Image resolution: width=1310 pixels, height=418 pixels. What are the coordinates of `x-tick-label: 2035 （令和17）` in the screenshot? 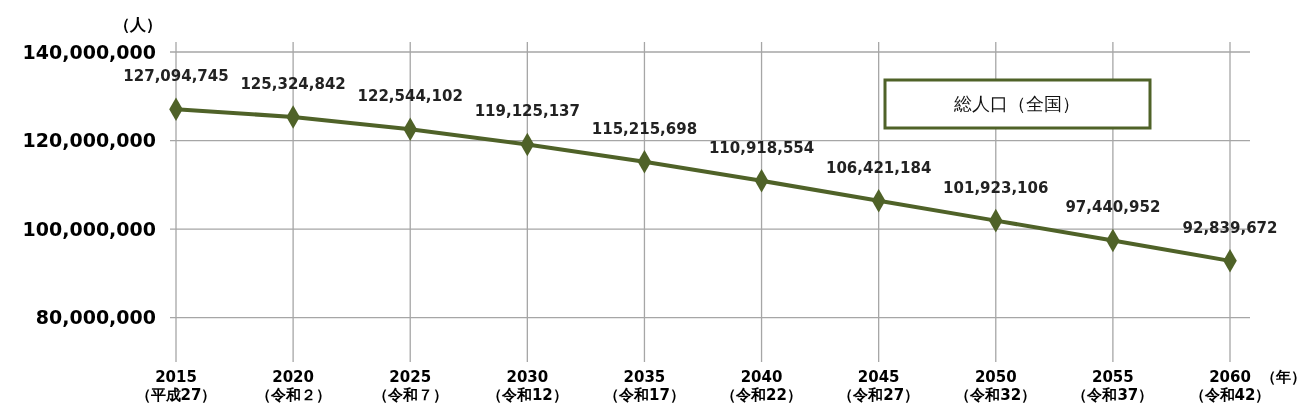 It's located at (644, 386).